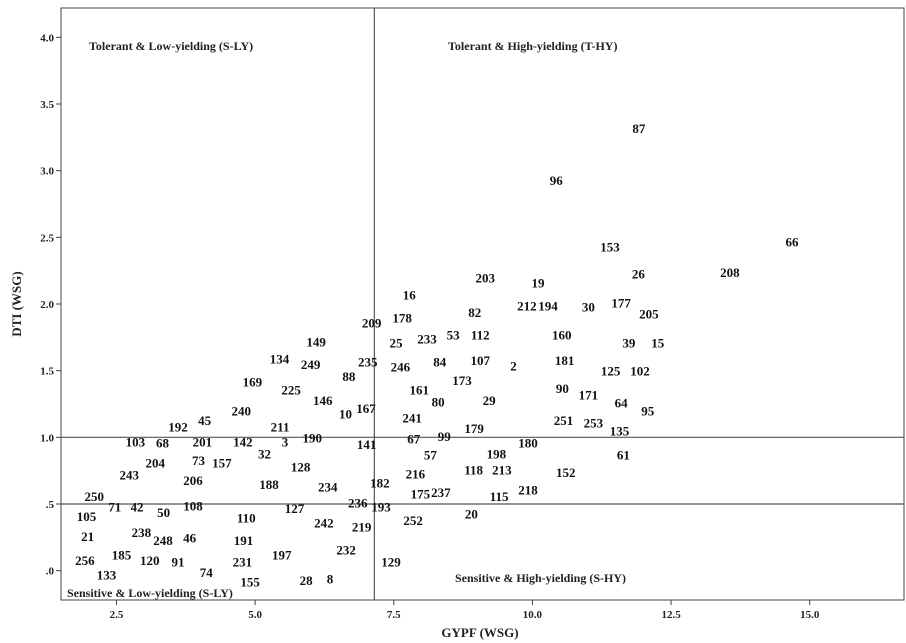 This screenshot has height=643, width=906. Describe the element at coordinates (621, 303) in the screenshot. I see `point-label-177: 177` at that location.